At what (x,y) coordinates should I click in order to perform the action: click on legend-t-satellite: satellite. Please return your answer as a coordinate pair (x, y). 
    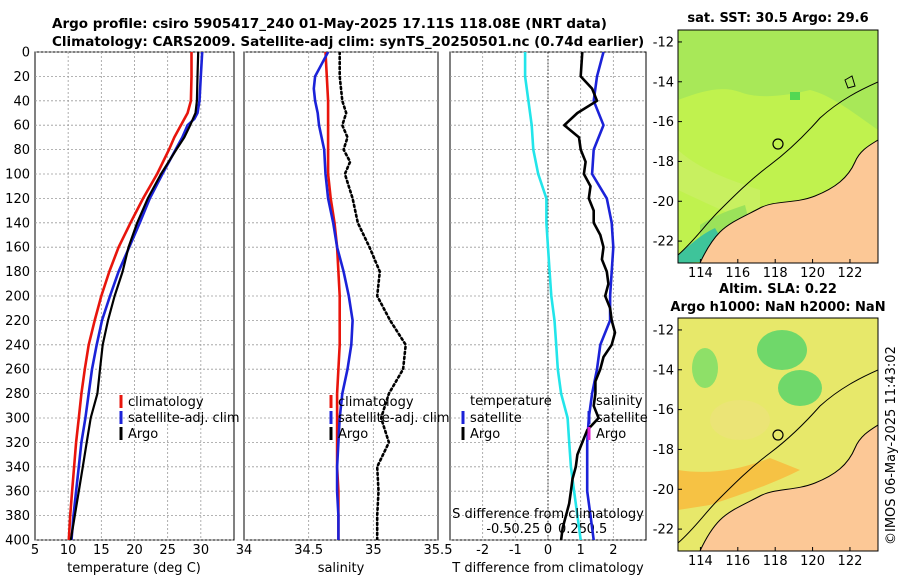
    Looking at the image, I should click on (496, 418).